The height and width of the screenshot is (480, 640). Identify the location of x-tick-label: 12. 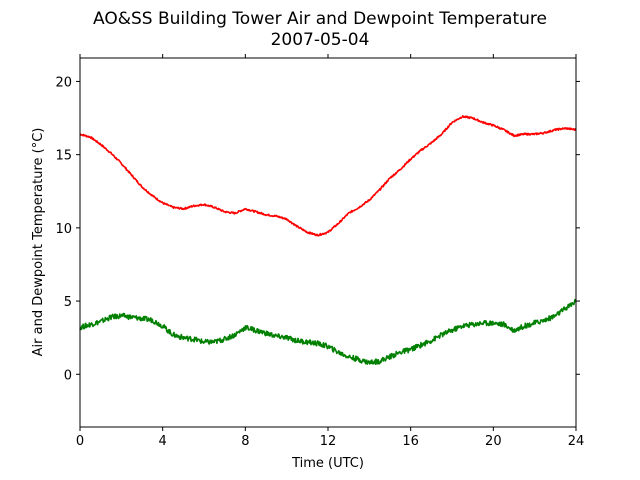
(328, 441).